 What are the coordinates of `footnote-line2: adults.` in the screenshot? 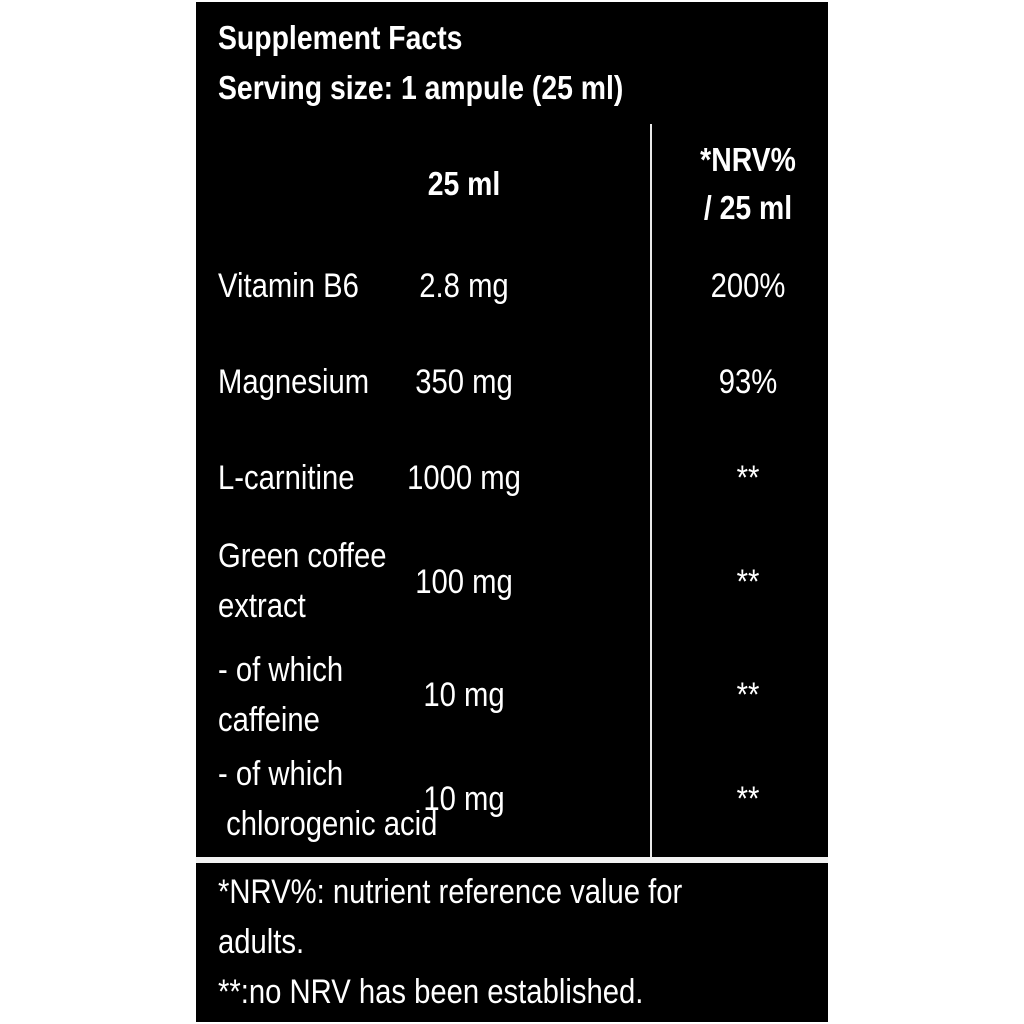 It's located at (261, 942).